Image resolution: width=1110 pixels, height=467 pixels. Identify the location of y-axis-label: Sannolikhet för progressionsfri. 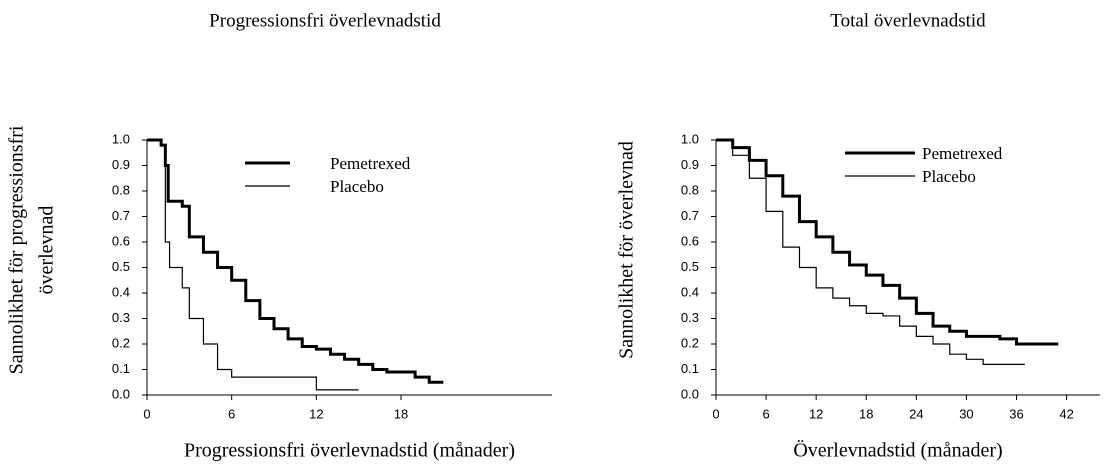
(17, 249).